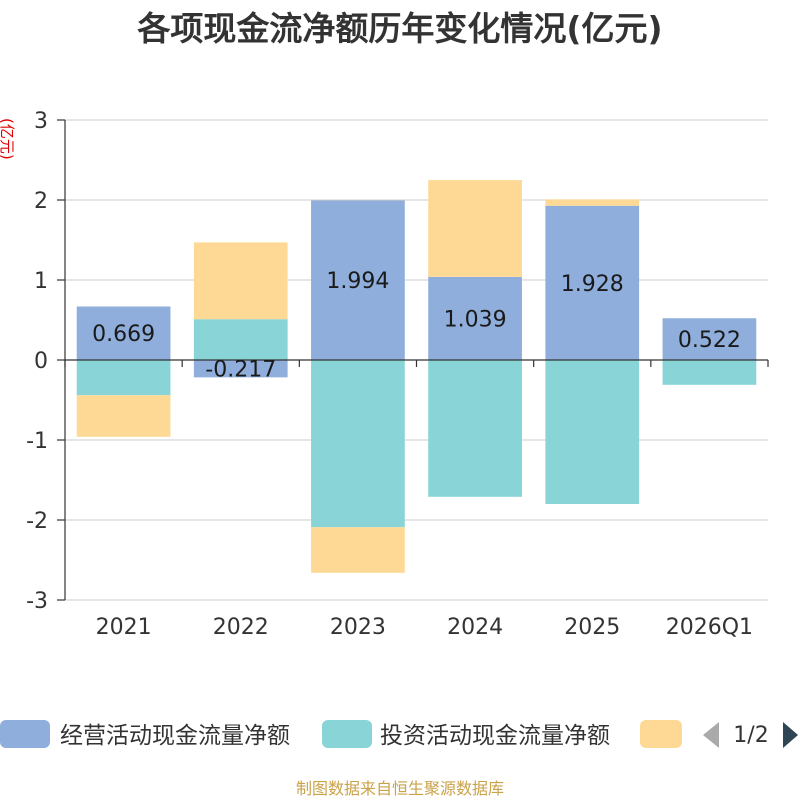 The width and height of the screenshot is (800, 800). Describe the element at coordinates (123, 378) in the screenshot. I see `bar-series-2-2021` at that location.